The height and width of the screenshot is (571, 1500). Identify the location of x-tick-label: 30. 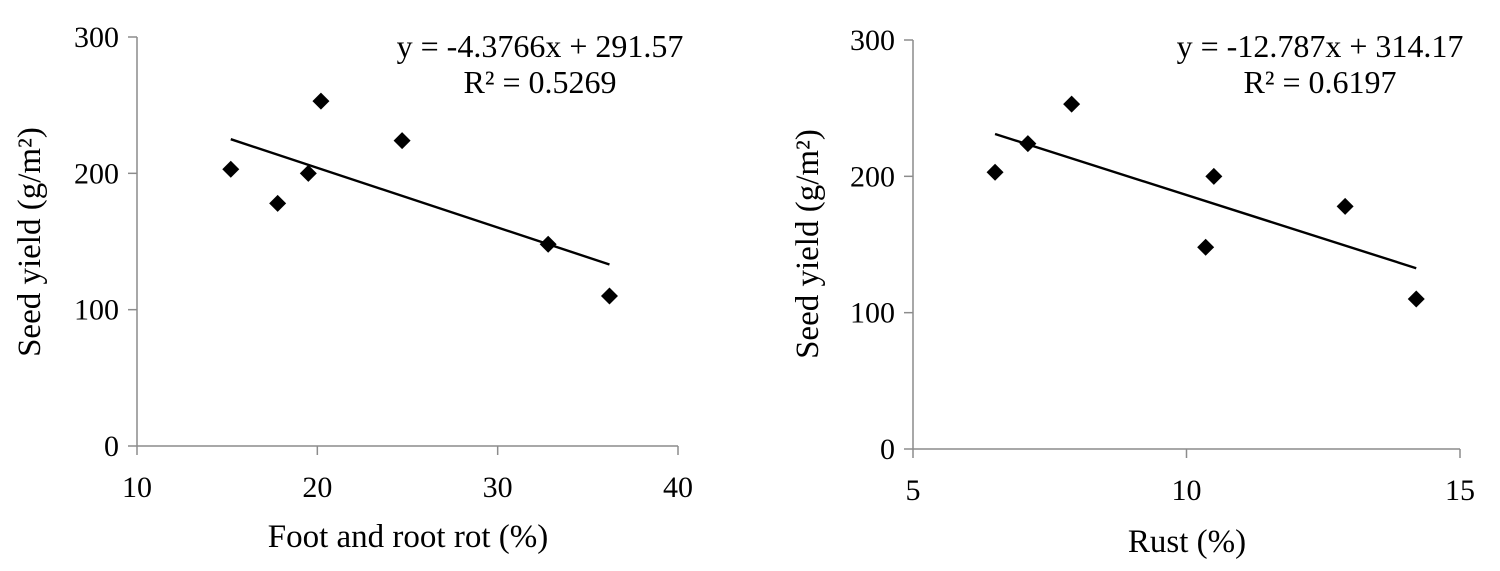
(498, 487).